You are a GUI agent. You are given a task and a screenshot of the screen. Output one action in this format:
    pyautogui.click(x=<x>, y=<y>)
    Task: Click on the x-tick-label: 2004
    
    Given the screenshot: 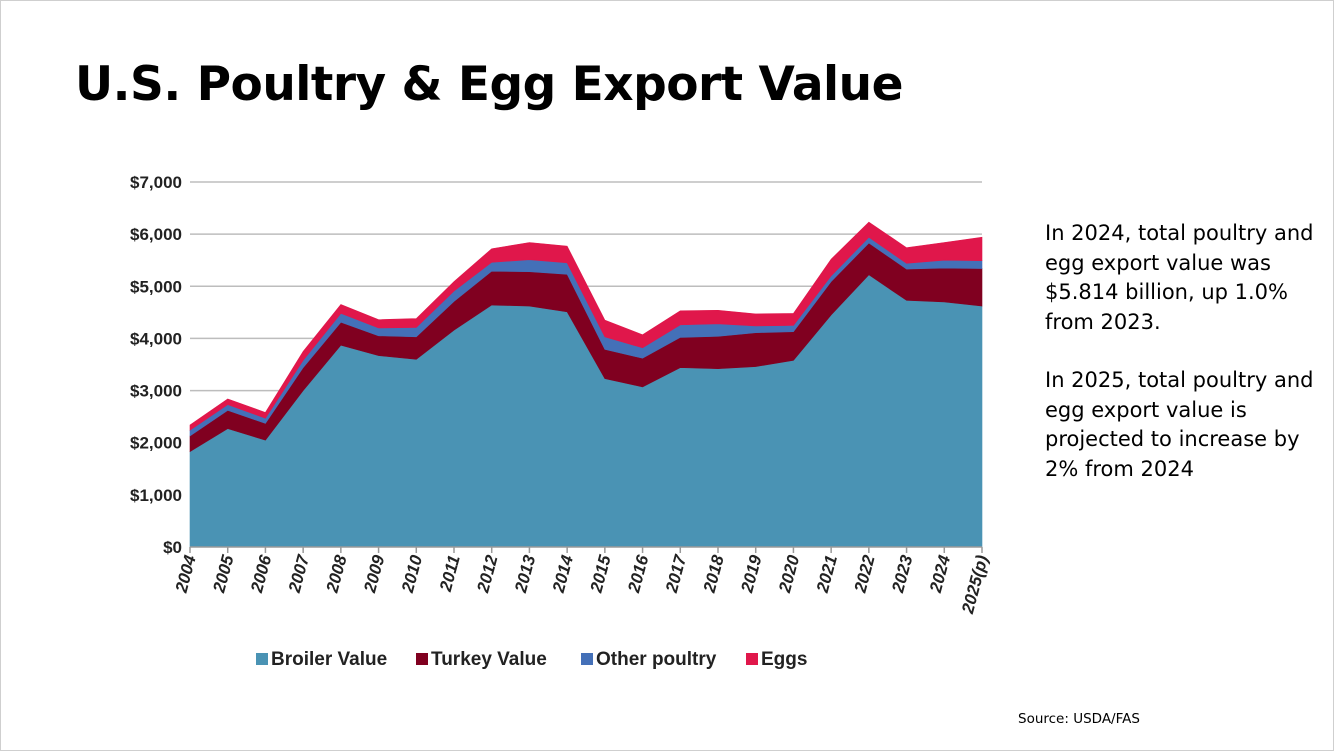 What is the action you would take?
    pyautogui.click(x=185, y=574)
    